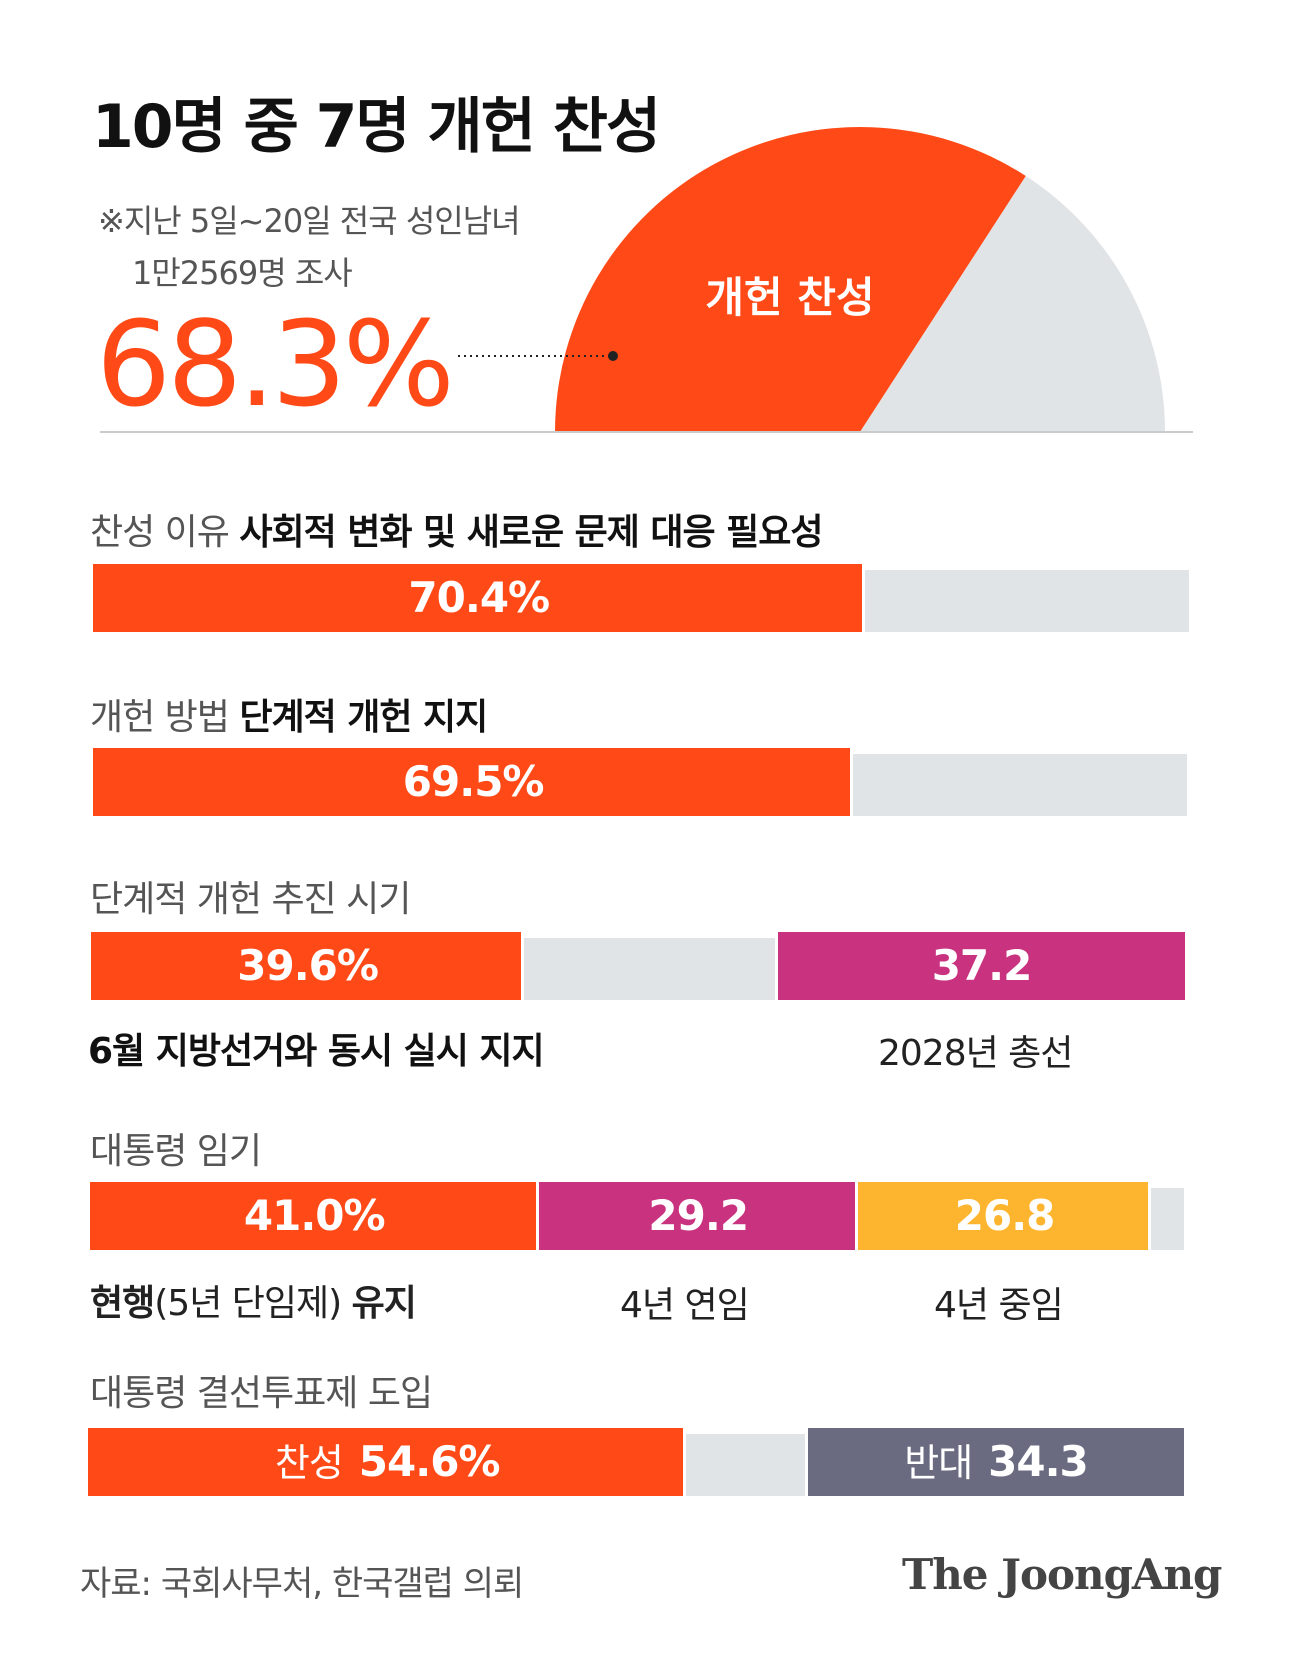 Image resolution: width=1290 pixels, height=1667 pixels. Describe the element at coordinates (1038, 1461) in the screenshot. I see `bar-value: 34.3` at that location.